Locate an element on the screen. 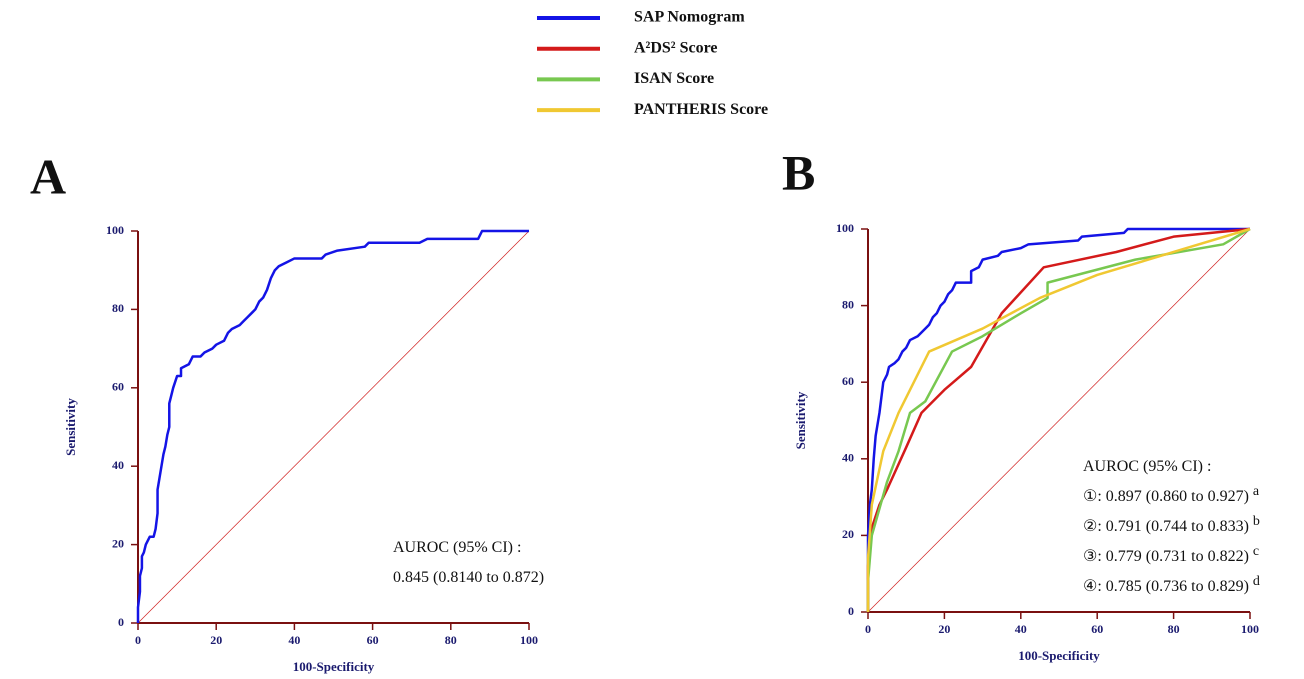  annotation: ③: 0.779 (0.731 to 0.822) c is located at coordinates (1171, 554).